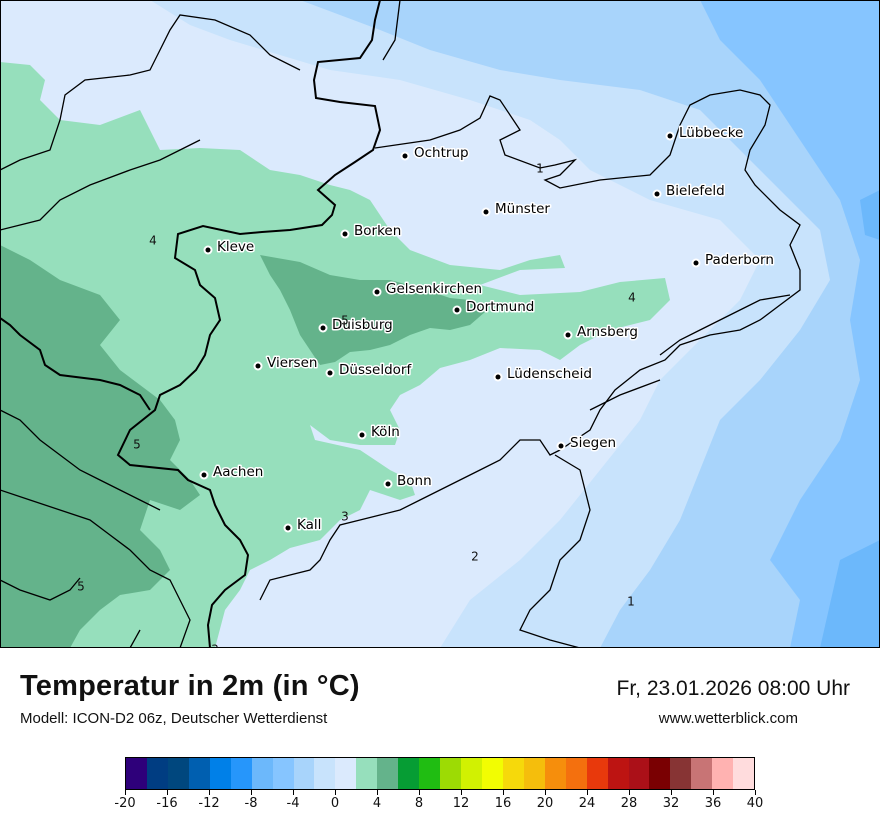  I want to click on city-marker: Gelsenkirchen, so click(428, 289).